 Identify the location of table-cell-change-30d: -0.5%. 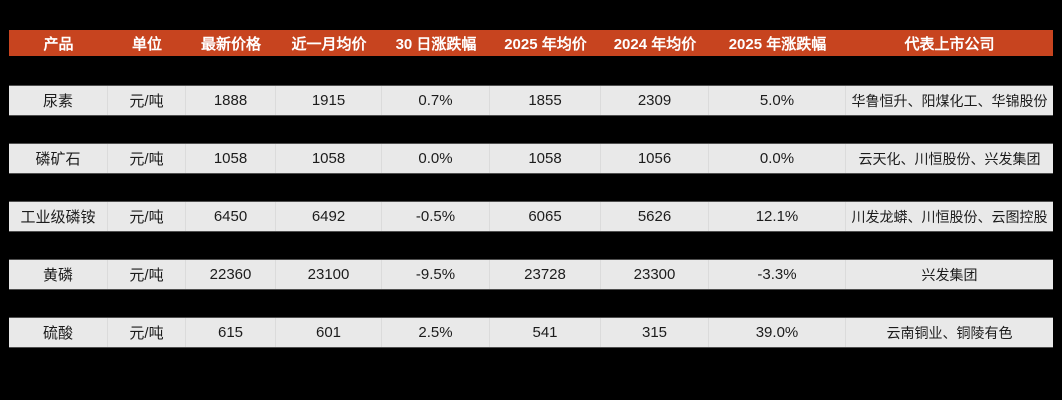
(436, 216).